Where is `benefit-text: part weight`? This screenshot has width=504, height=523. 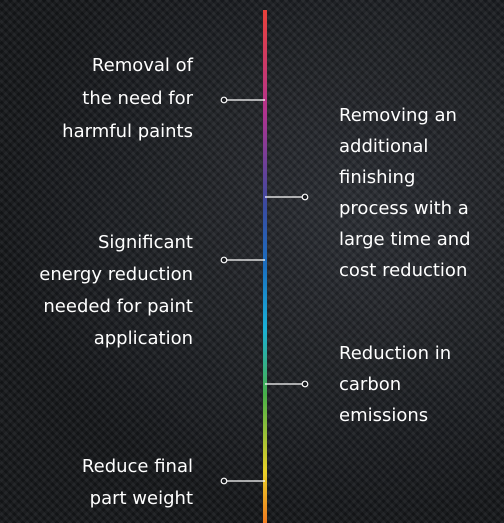
benefit-text: part weight is located at coordinates (141, 498).